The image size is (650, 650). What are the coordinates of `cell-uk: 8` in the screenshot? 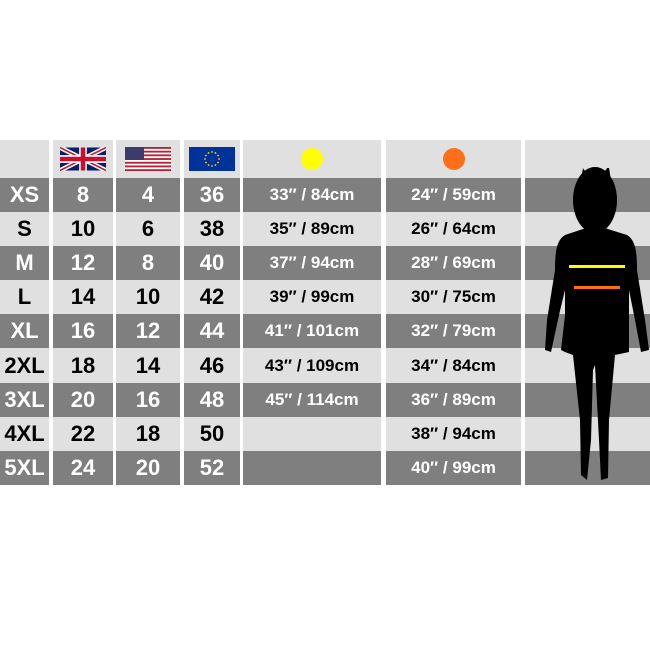 It's located at (83, 195).